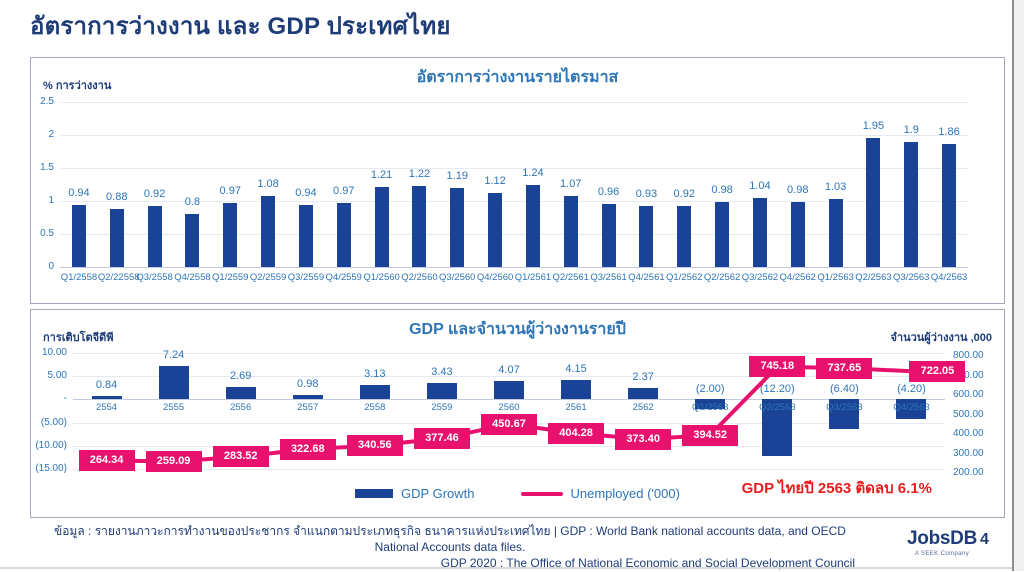 The width and height of the screenshot is (1024, 572). I want to click on y-tick-label-right: 300.00, so click(968, 453).